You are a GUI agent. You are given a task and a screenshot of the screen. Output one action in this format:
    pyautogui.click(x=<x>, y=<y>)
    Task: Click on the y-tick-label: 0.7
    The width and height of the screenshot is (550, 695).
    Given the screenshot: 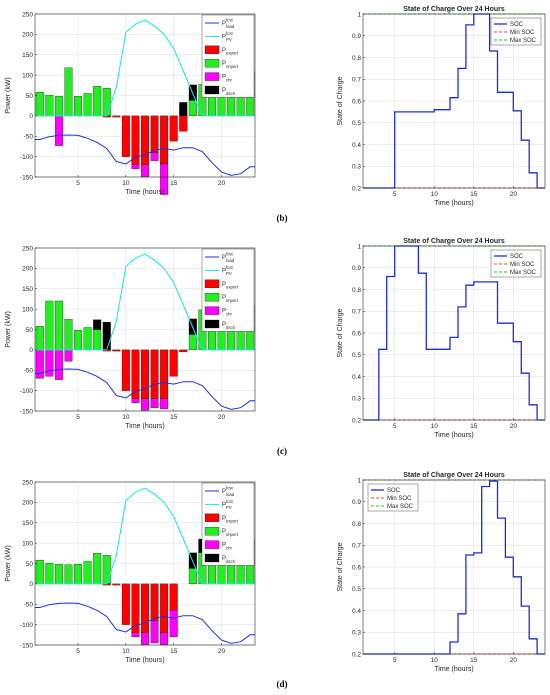 What is the action you would take?
    pyautogui.click(x=356, y=312)
    